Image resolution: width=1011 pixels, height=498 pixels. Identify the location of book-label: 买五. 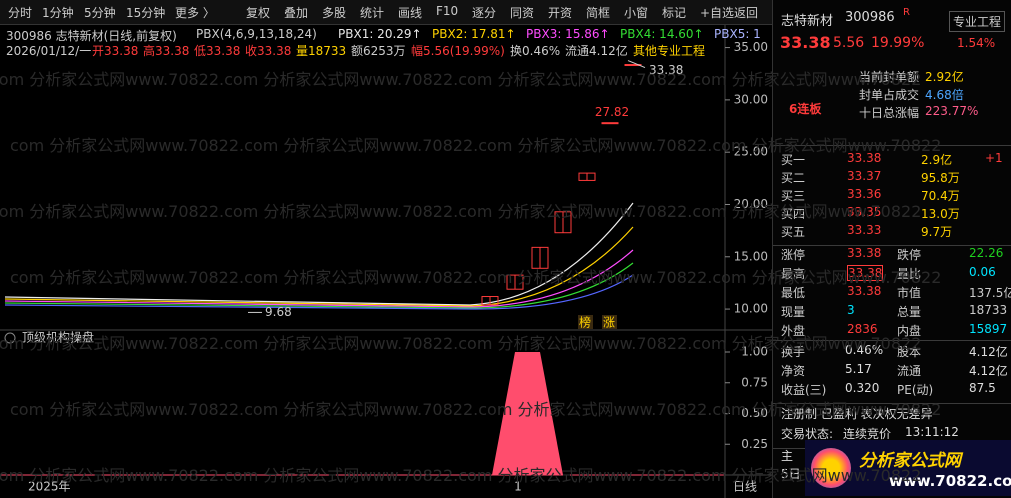
(793, 232).